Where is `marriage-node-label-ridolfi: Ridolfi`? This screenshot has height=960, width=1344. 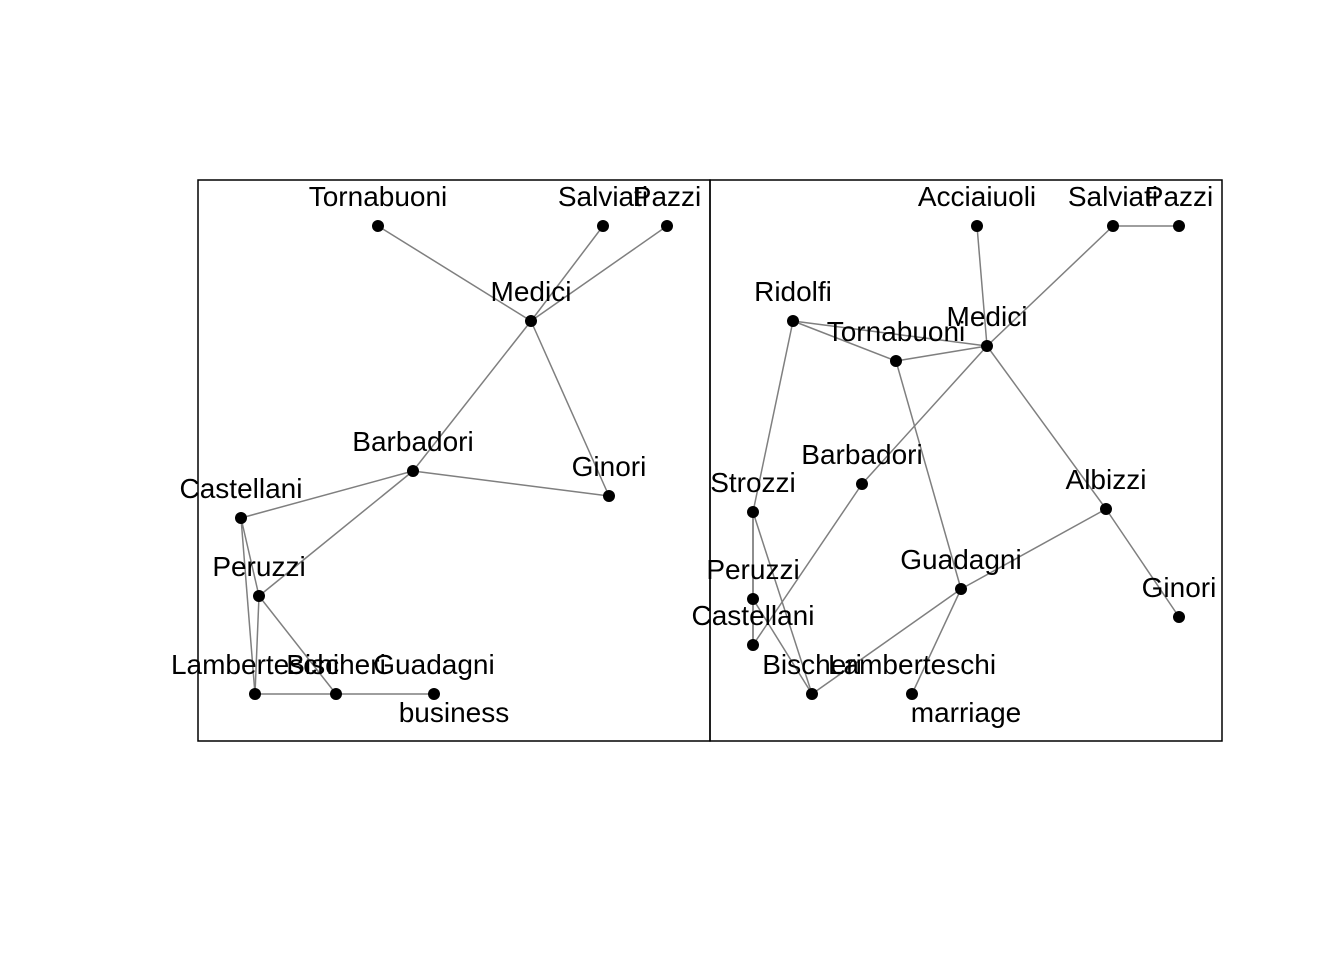 marriage-node-label-ridolfi: Ridolfi is located at coordinates (793, 291).